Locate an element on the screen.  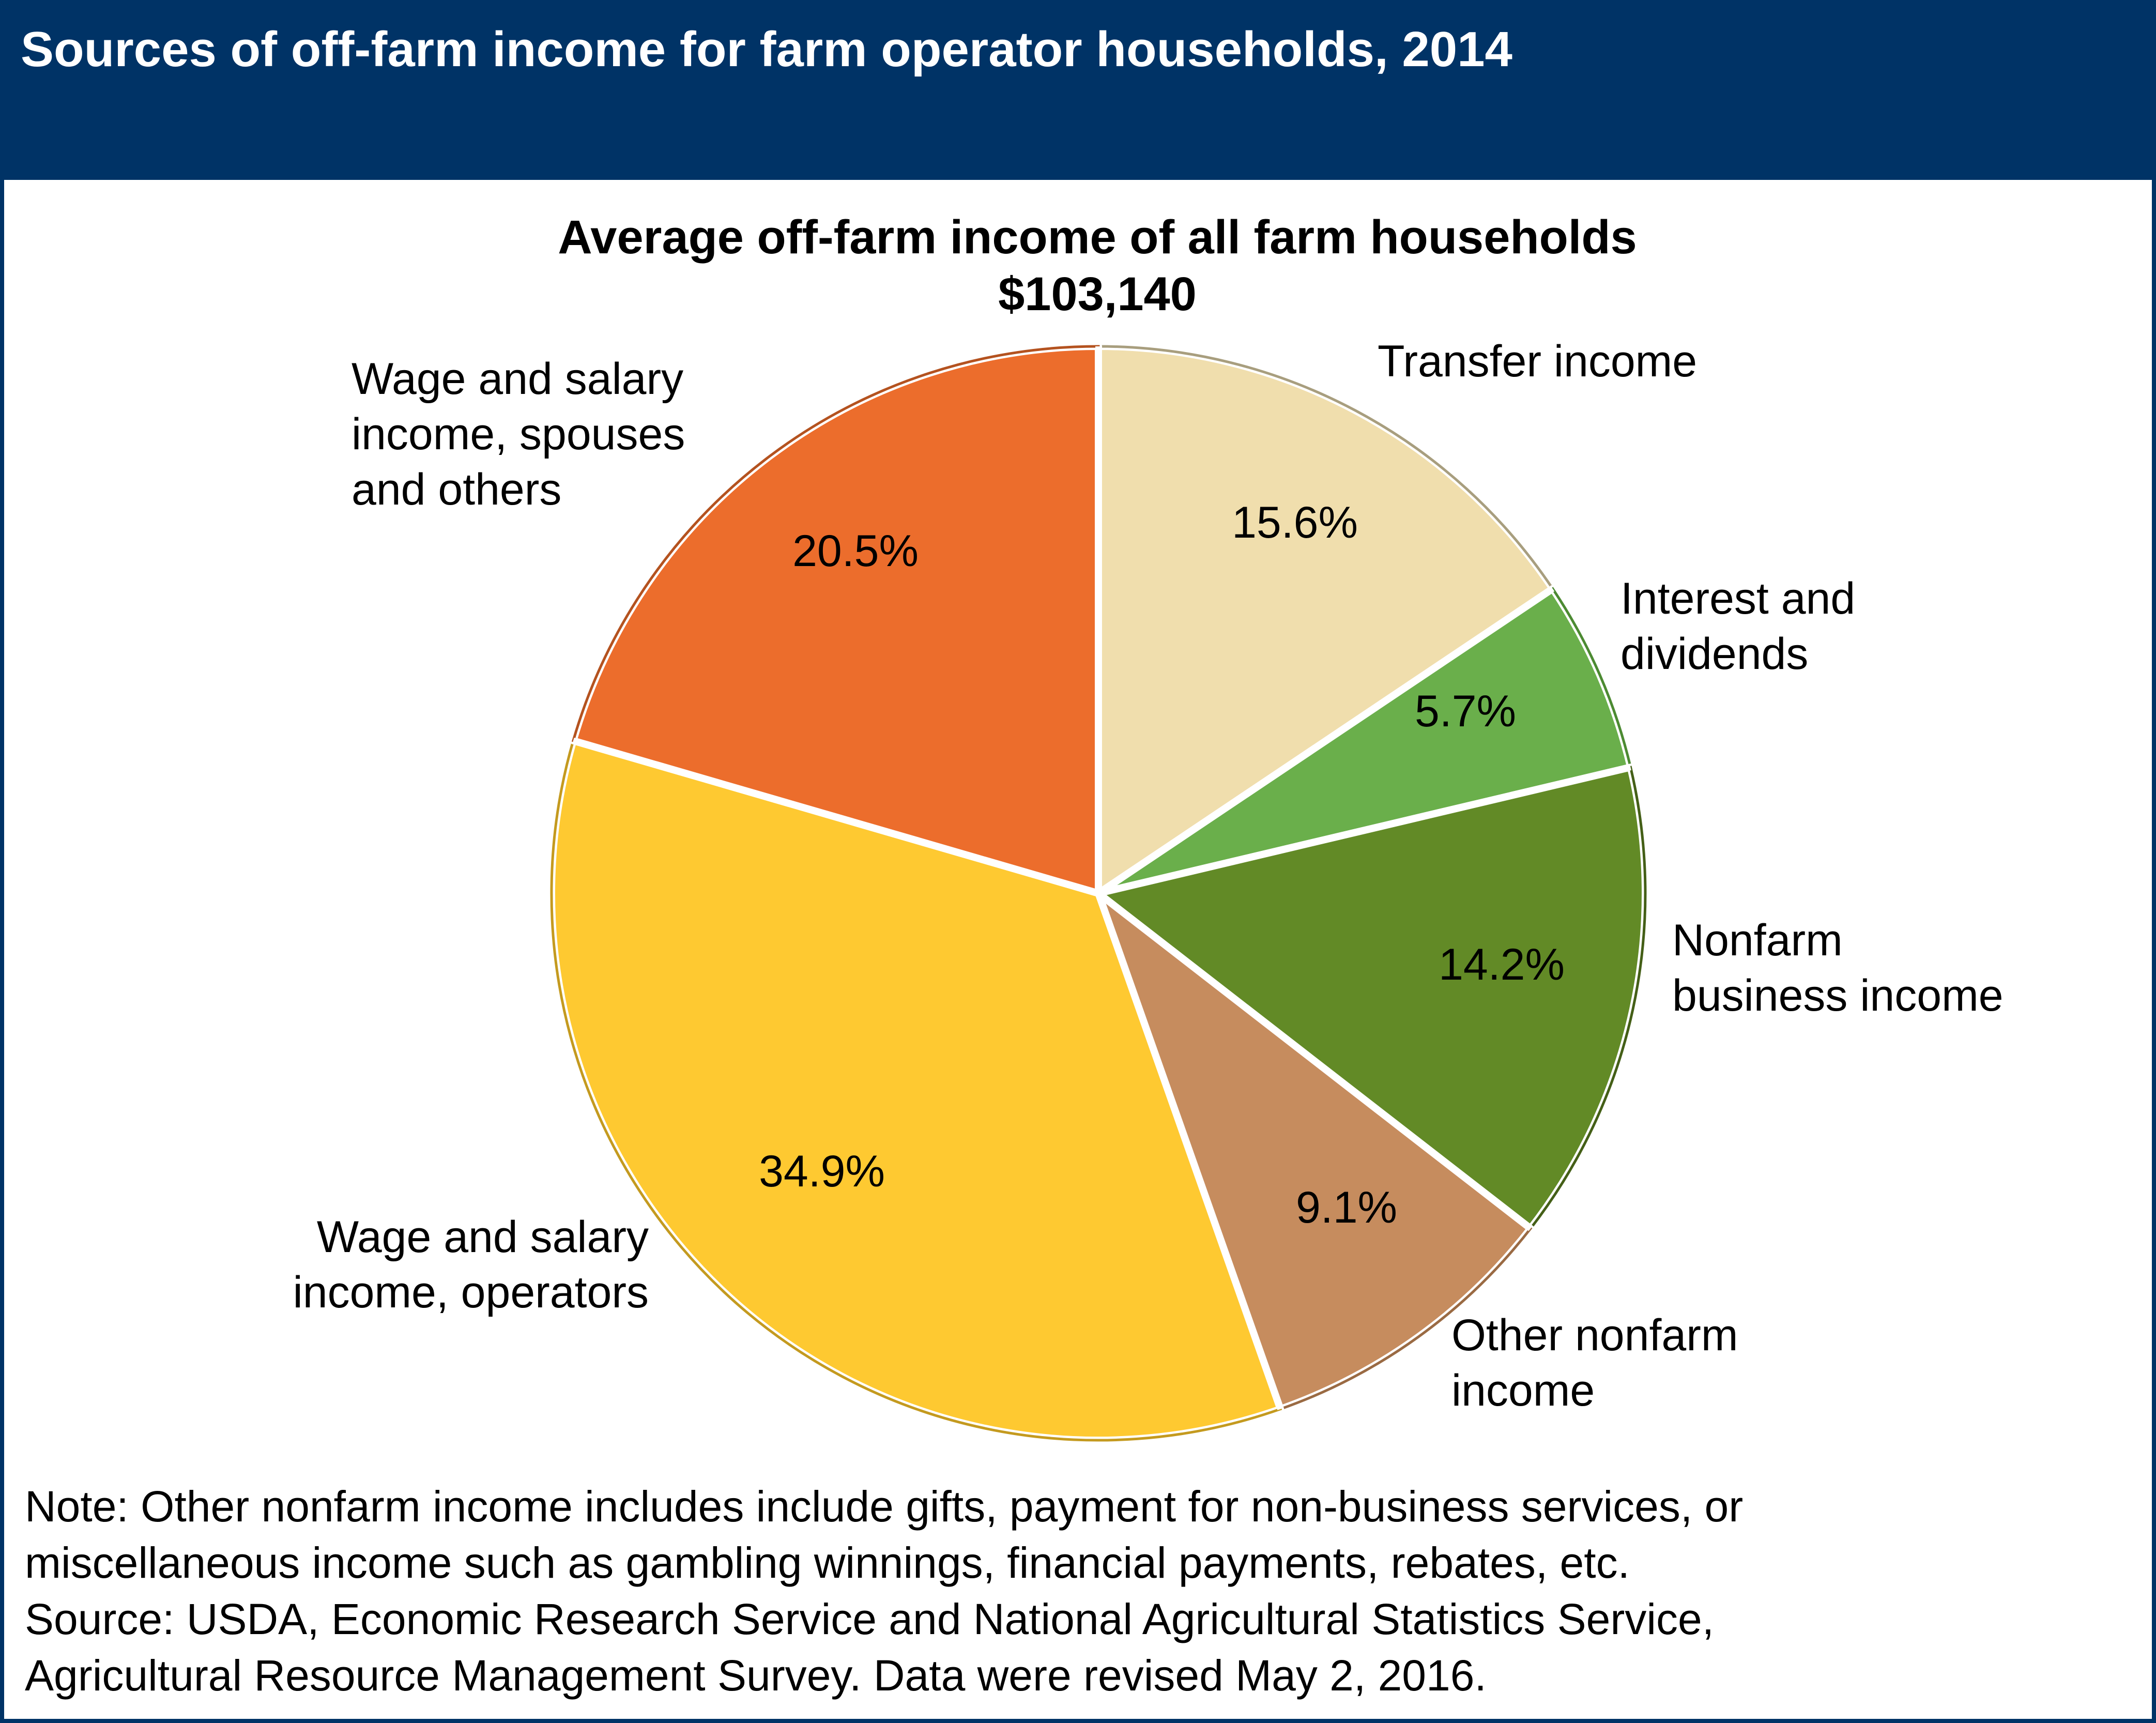
slice-category-label: Wage and salary income, spouses and others is located at coordinates (518, 434).